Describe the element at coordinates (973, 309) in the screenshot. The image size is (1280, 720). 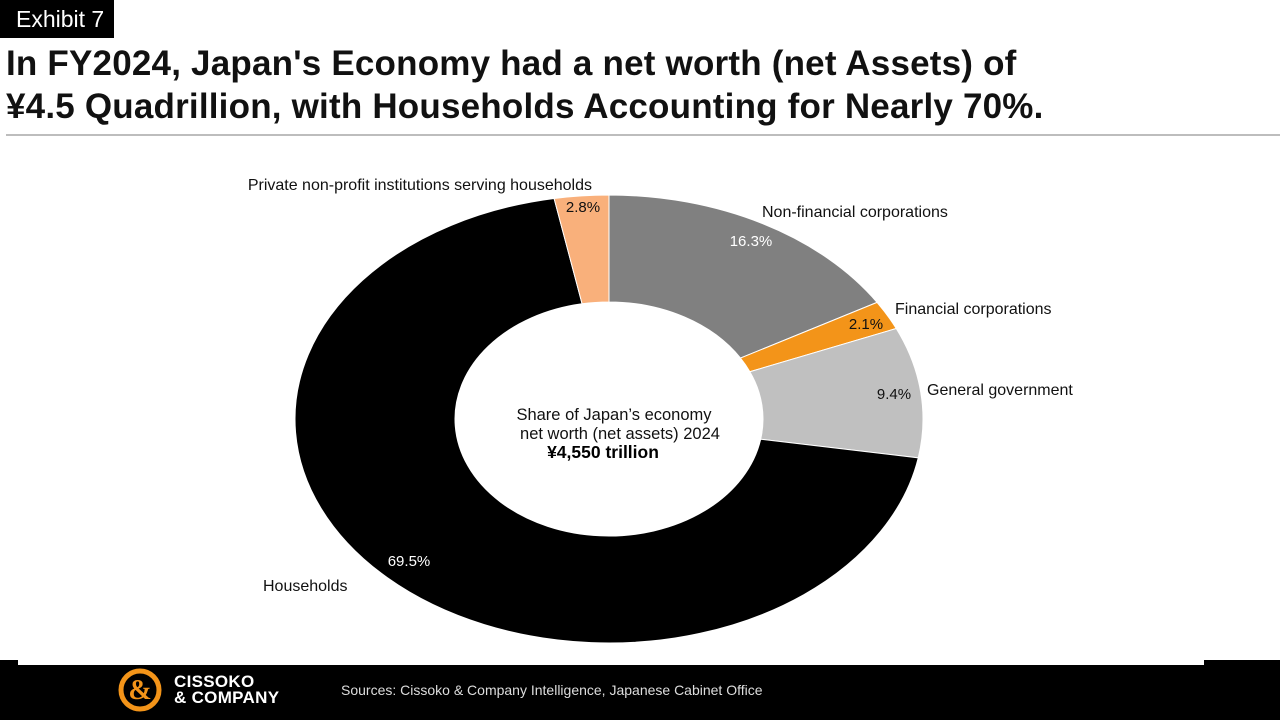
I see `category-label-financial: Financial corporations` at that location.